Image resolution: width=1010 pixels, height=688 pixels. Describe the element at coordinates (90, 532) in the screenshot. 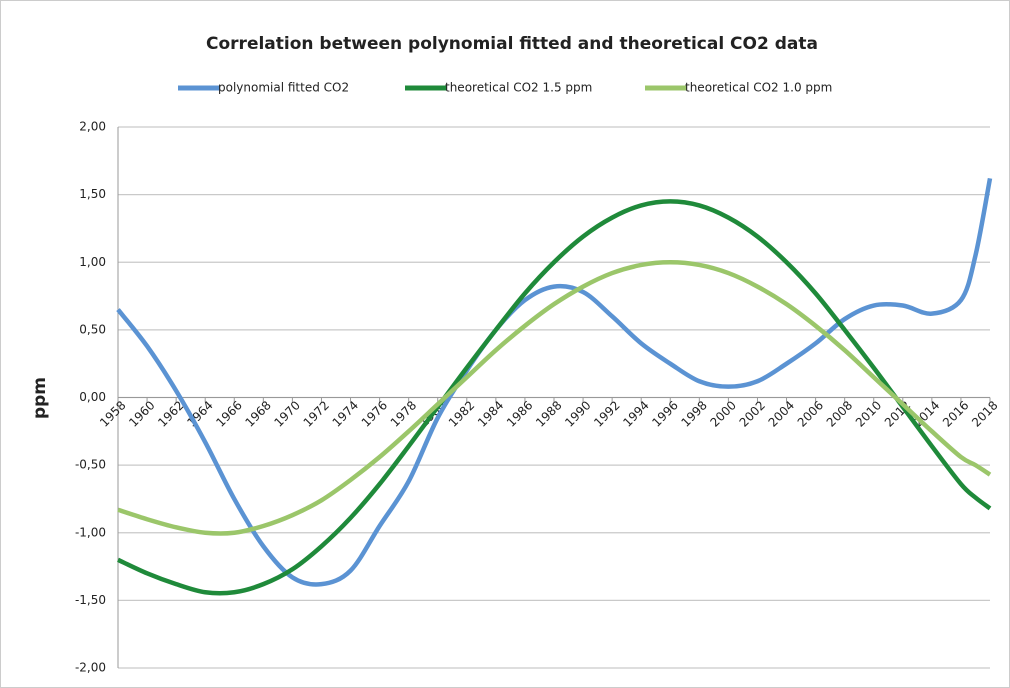

I see `y-tick-label: -1,00` at that location.